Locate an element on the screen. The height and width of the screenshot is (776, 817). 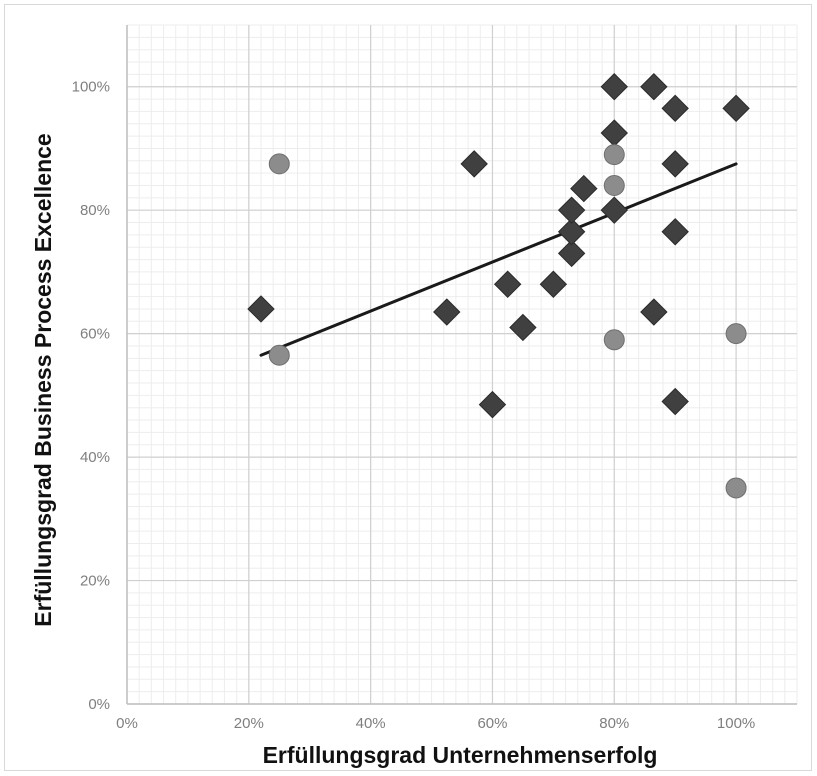
x-tick-label: 40% is located at coordinates (371, 723).